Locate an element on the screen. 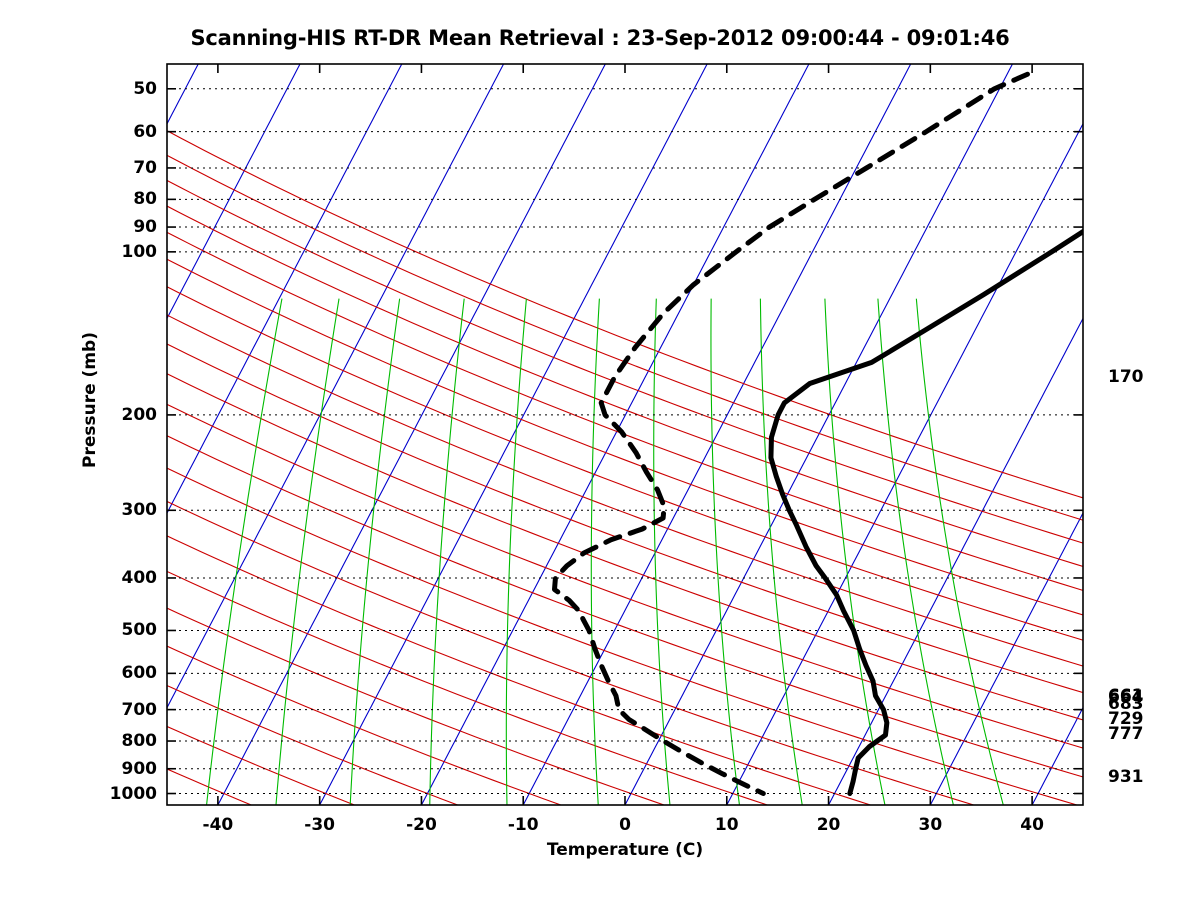  right-annotation-label: 664 is located at coordinates (1126, 697).